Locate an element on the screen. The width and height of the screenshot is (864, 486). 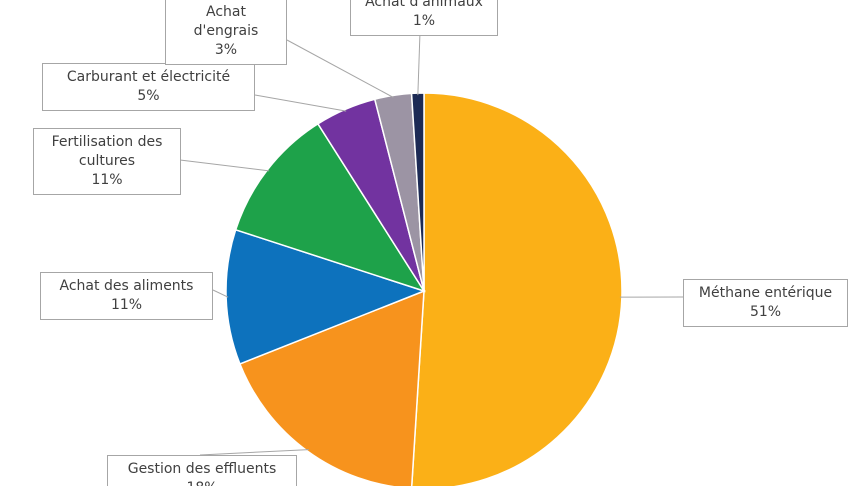
label-value: 5% is located at coordinates (148, 96).